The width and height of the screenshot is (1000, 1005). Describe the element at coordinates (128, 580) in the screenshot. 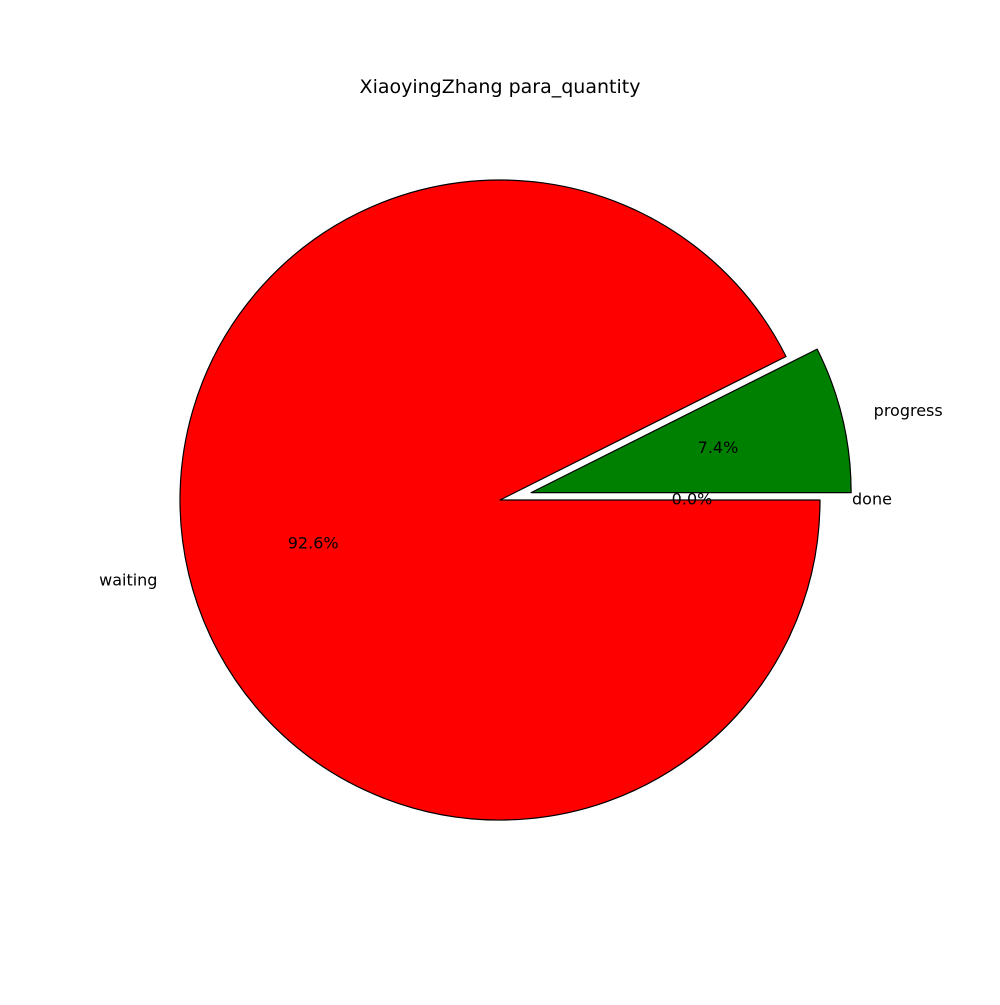

I see `slice-label-waiting: waiting` at that location.